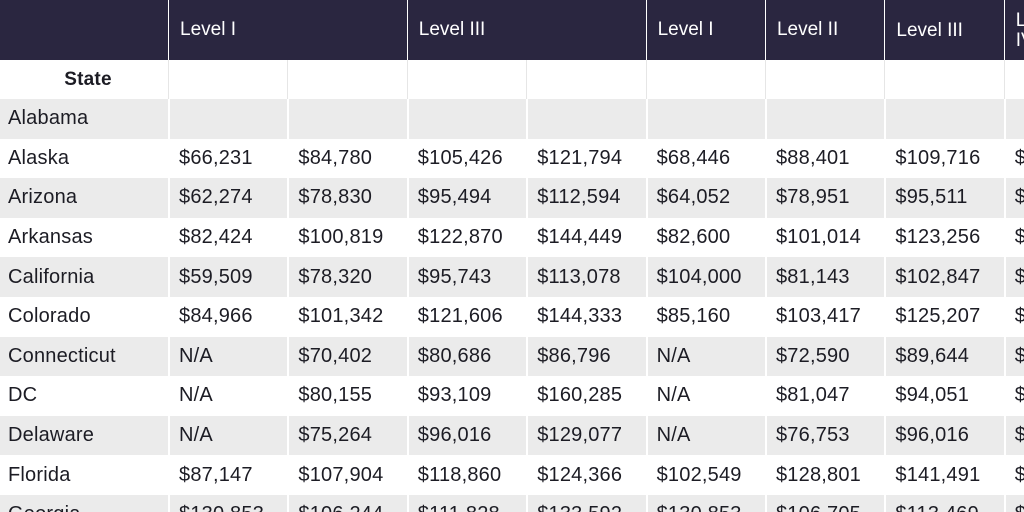 This screenshot has width=1024, height=512. I want to click on state-cell: Arizona, so click(84, 198).